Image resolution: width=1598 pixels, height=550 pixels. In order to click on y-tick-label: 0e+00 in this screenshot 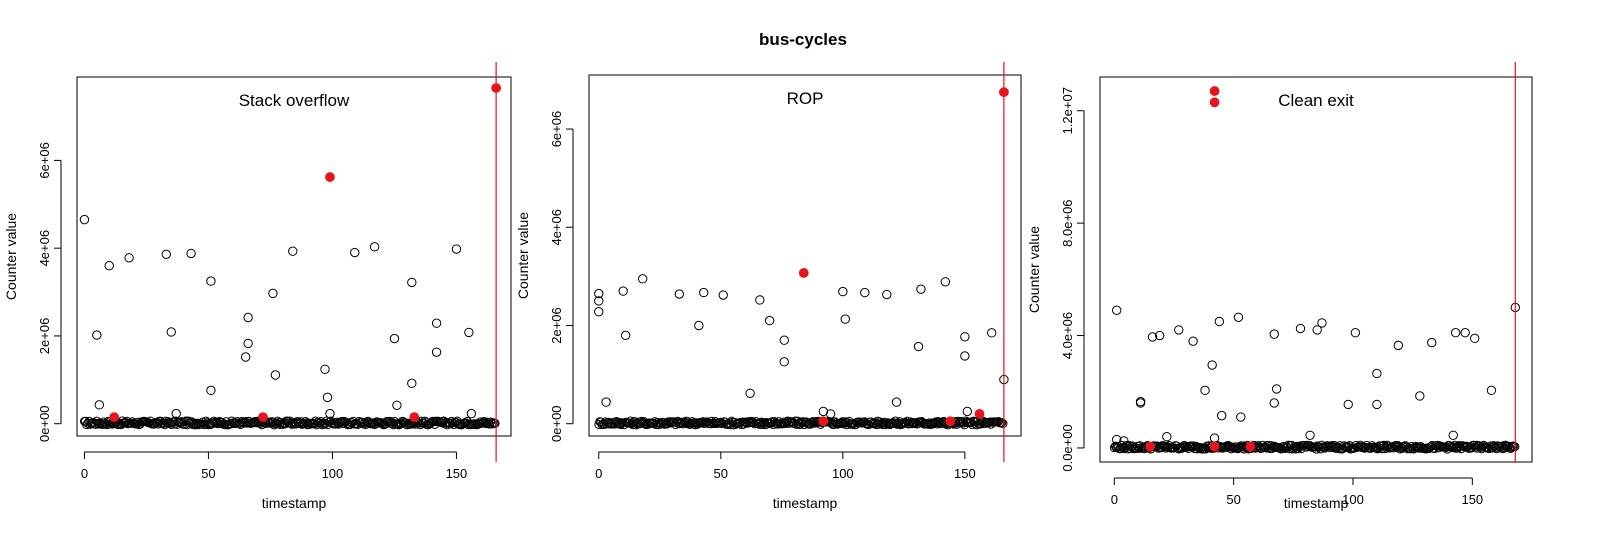, I will do `click(556, 423)`.